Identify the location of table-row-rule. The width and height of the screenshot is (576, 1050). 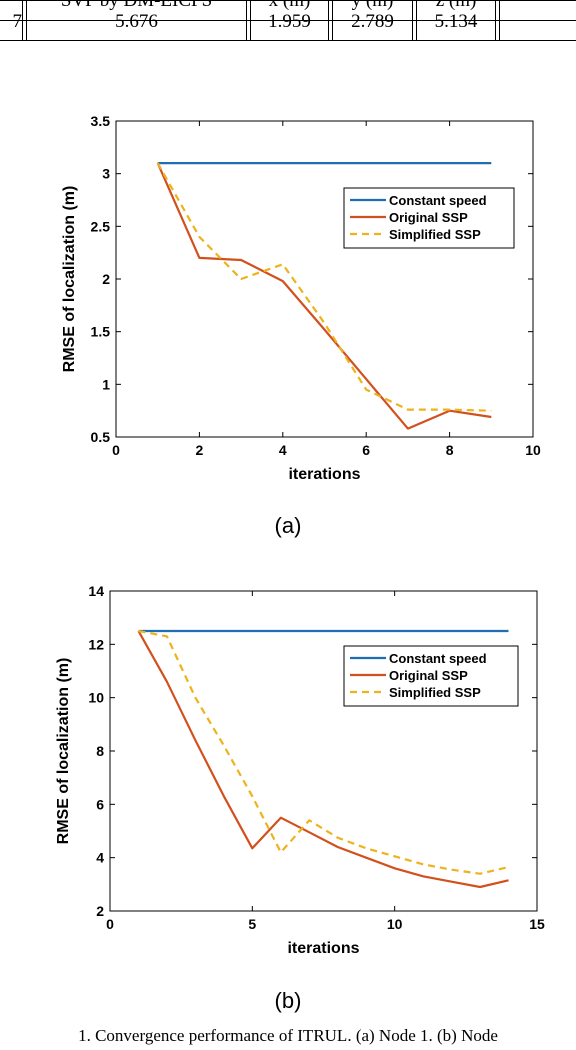
(288, 20).